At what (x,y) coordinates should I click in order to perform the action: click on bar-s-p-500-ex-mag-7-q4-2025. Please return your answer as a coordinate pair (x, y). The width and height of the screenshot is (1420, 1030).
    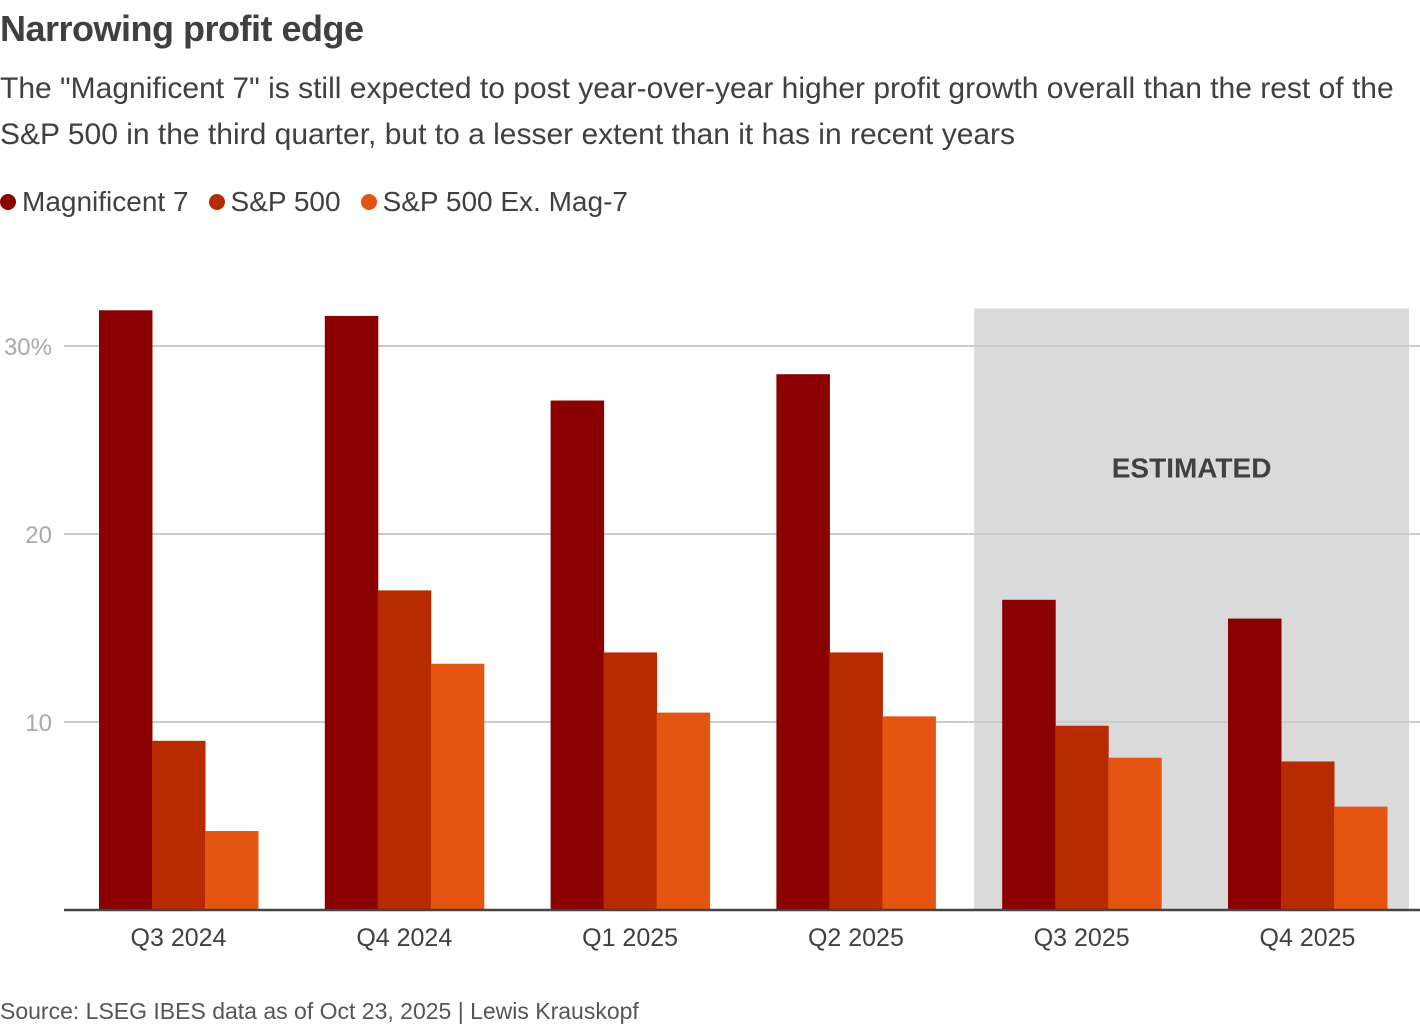
    Looking at the image, I should click on (1361, 858).